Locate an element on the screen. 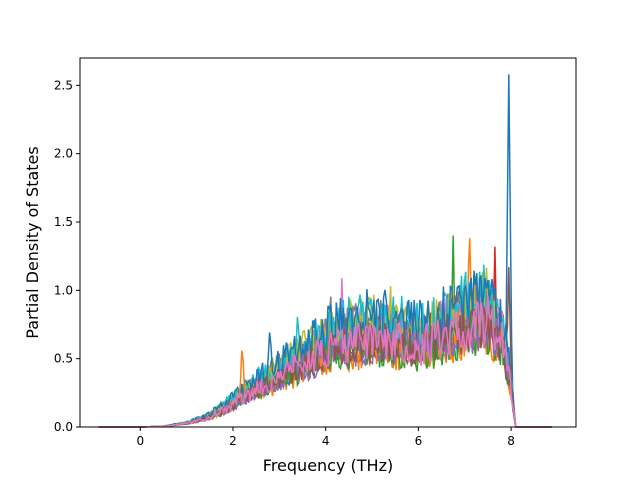  x-axis-label: Frequency (THz) is located at coordinates (328, 465).